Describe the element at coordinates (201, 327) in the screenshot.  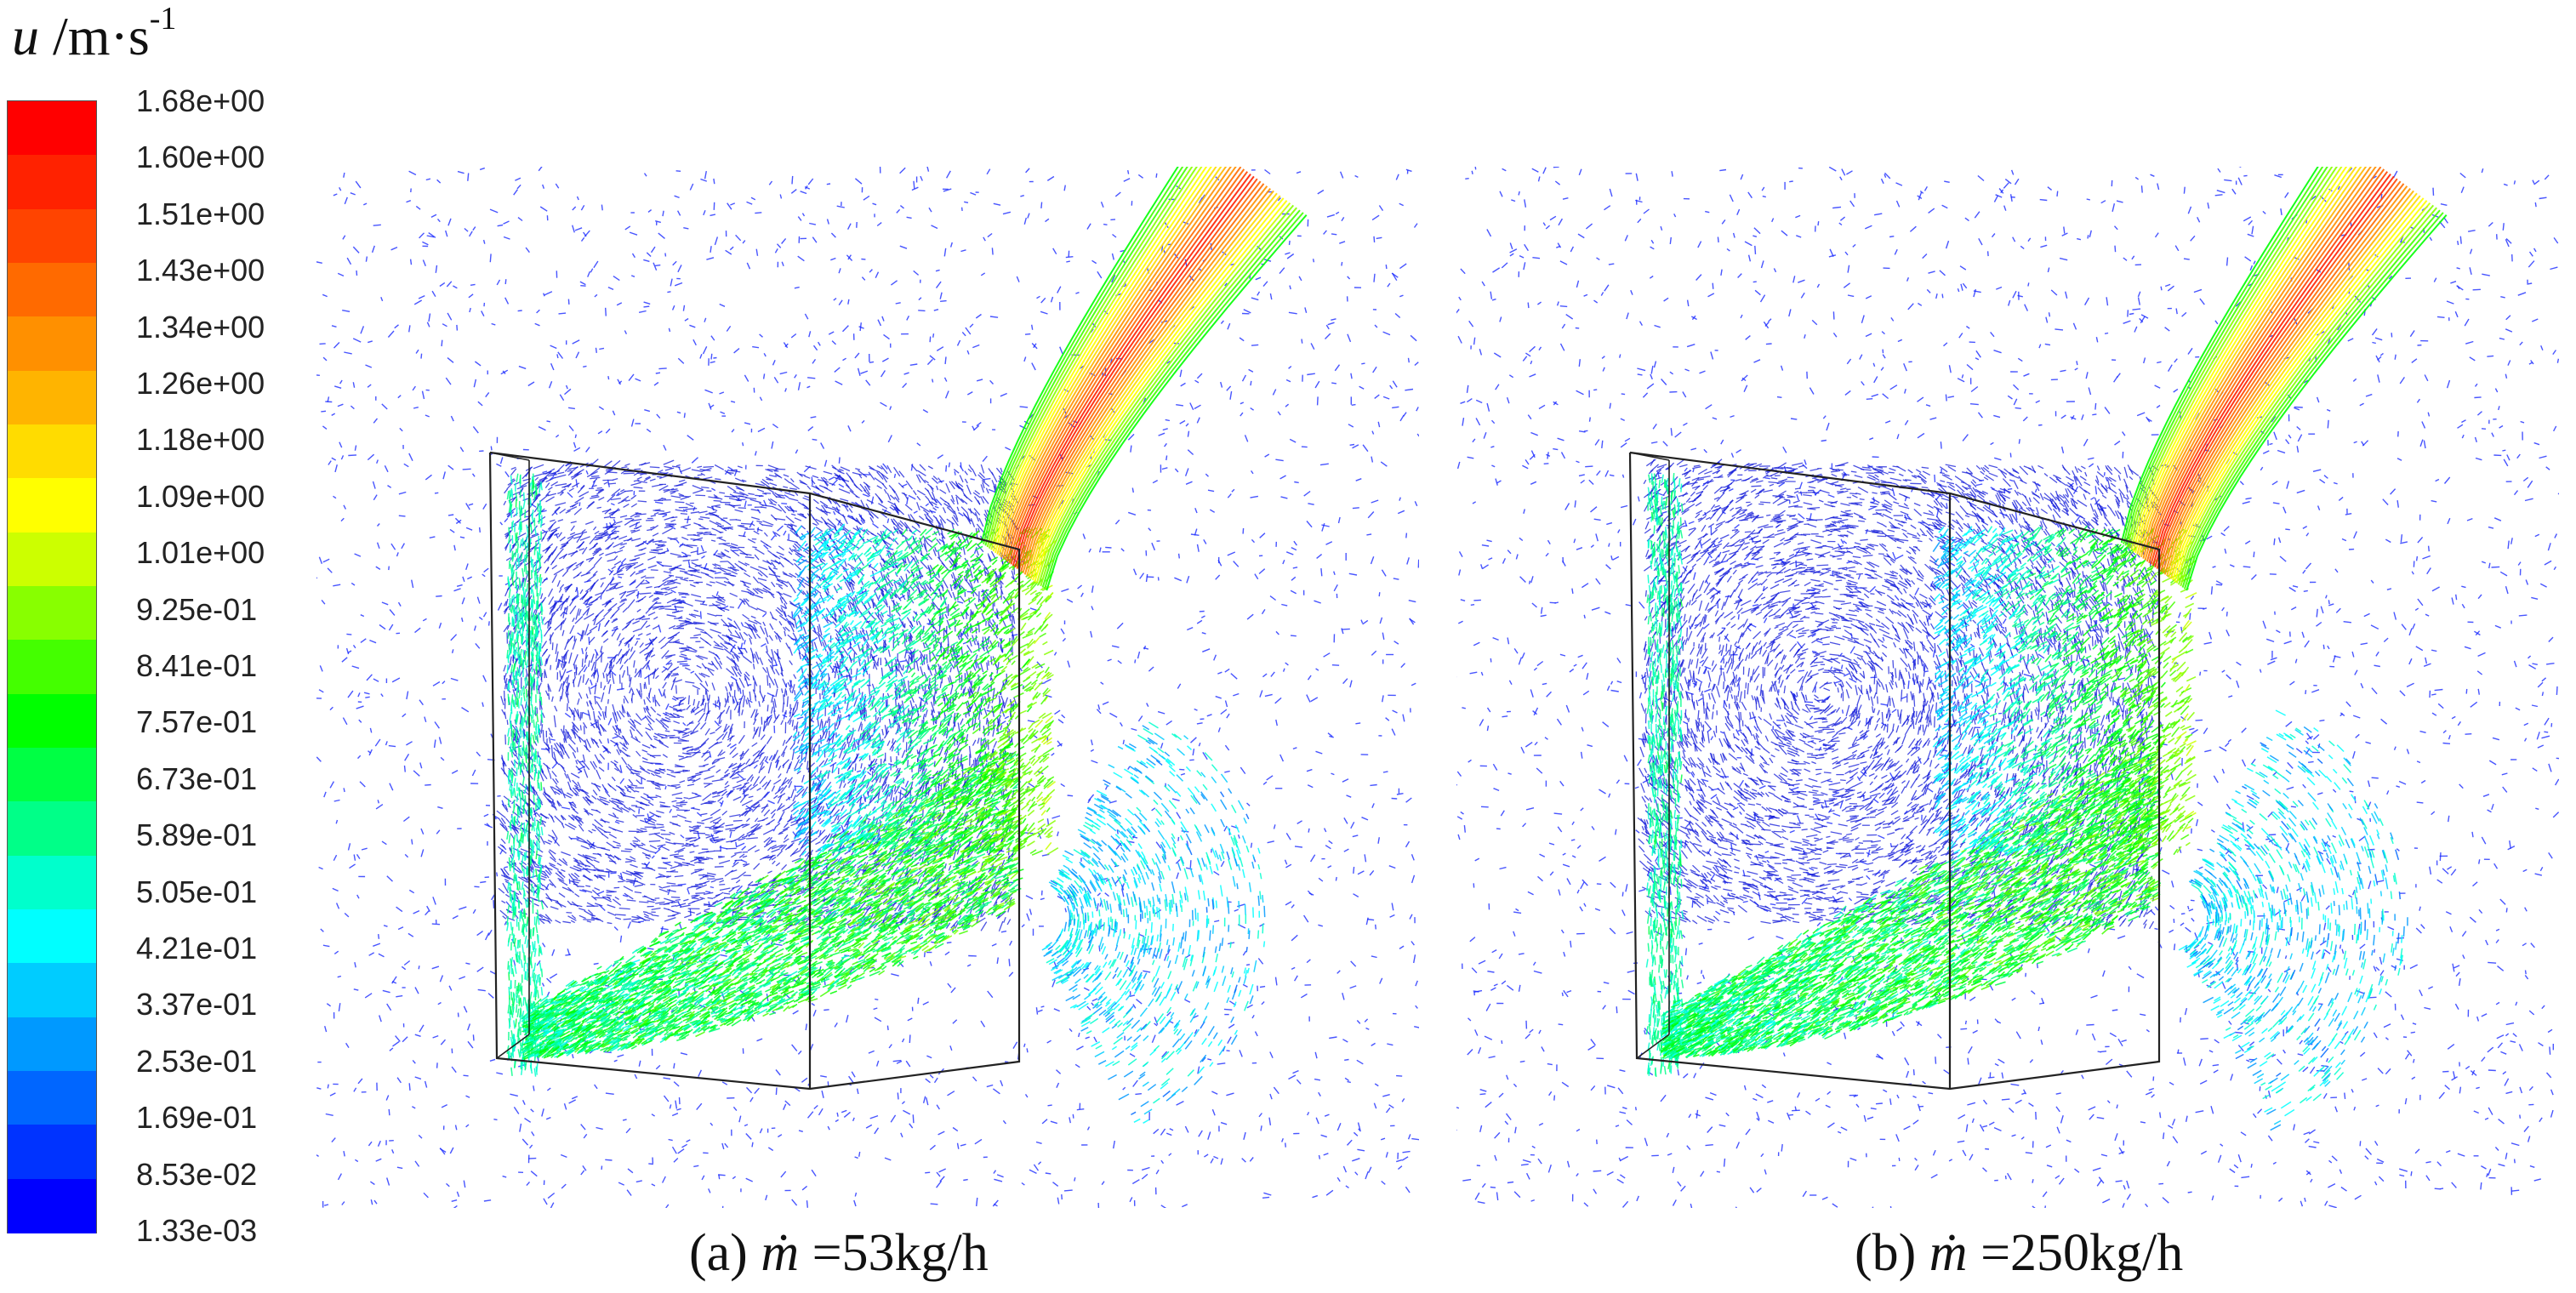
I see `colorbar-tick-label: 1.34e+00` at that location.